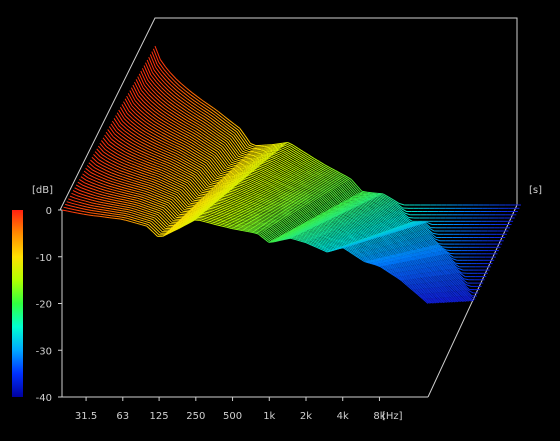  Describe the element at coordinates (392, 416) in the screenshot. I see `frequency-unit-label: [Hz]` at that location.